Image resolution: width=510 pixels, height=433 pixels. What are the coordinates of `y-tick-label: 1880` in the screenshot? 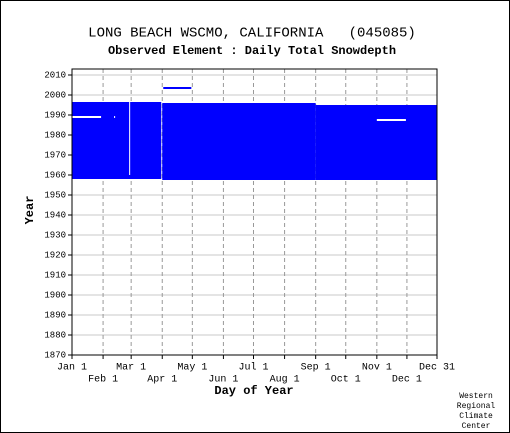 It's located at (55, 335).